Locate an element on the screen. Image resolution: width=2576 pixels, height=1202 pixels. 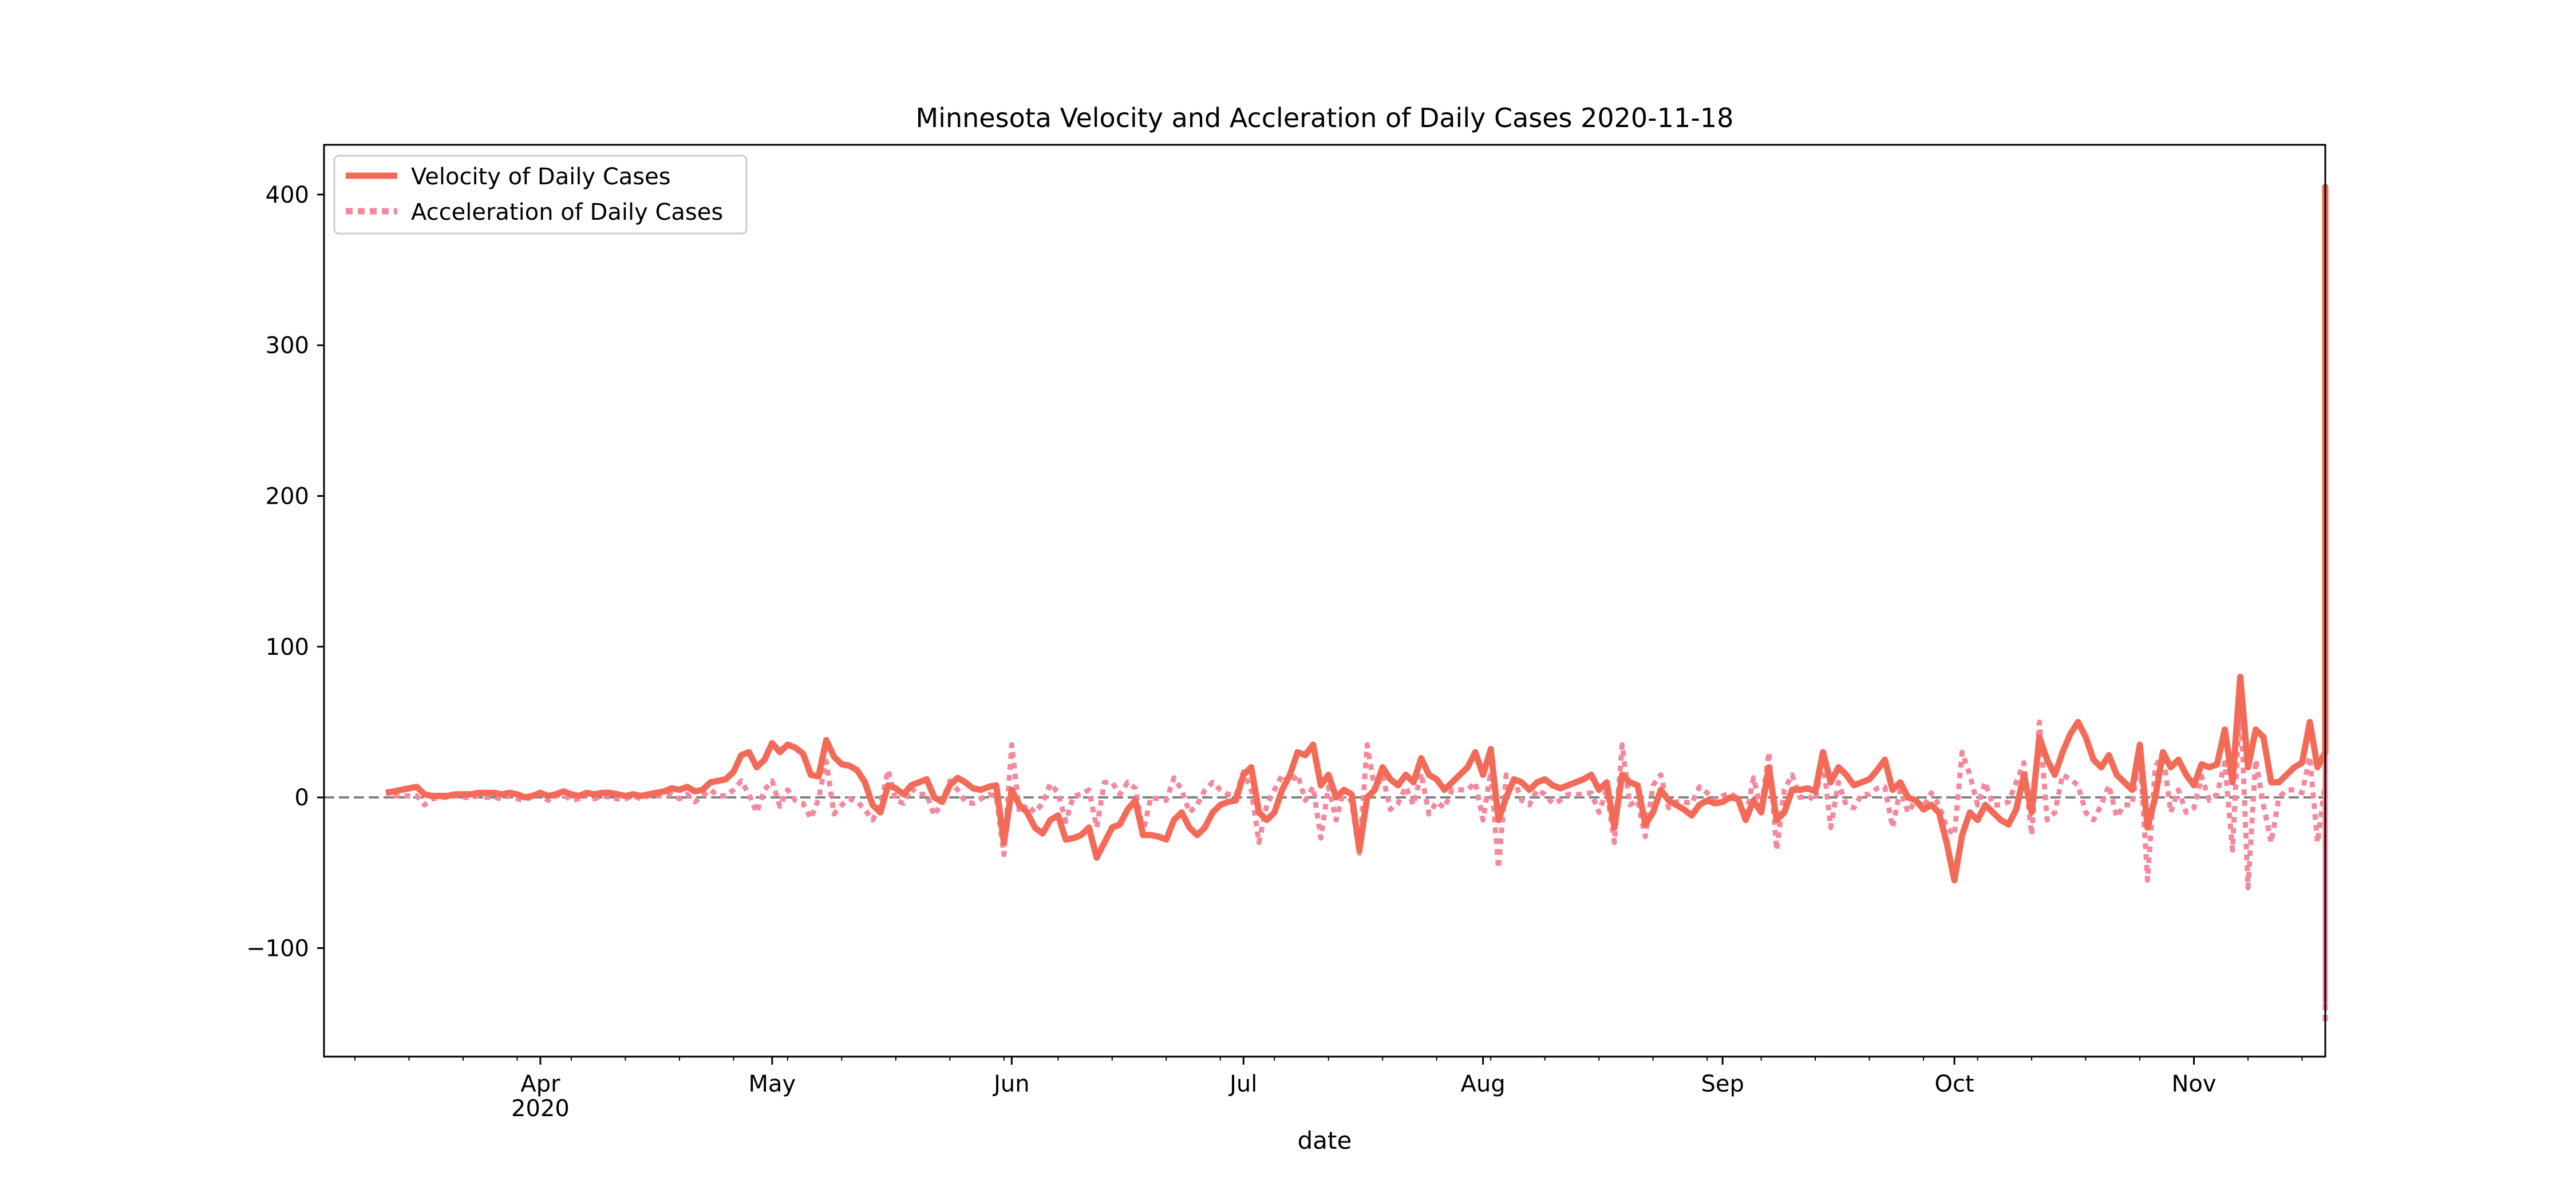
y-tick-label: 400 is located at coordinates (287, 195).